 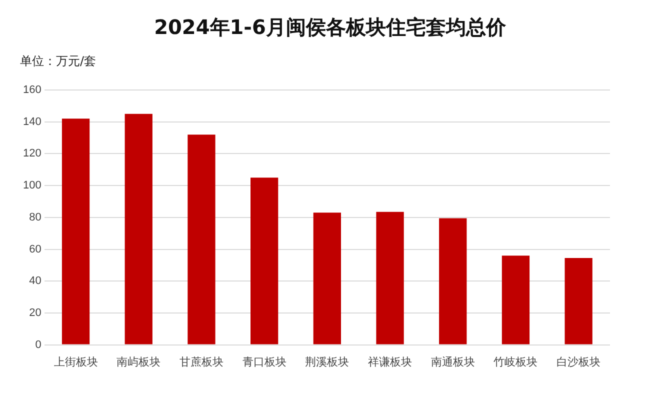 What do you see at coordinates (35, 281) in the screenshot?
I see `y-tick-label: 40` at bounding box center [35, 281].